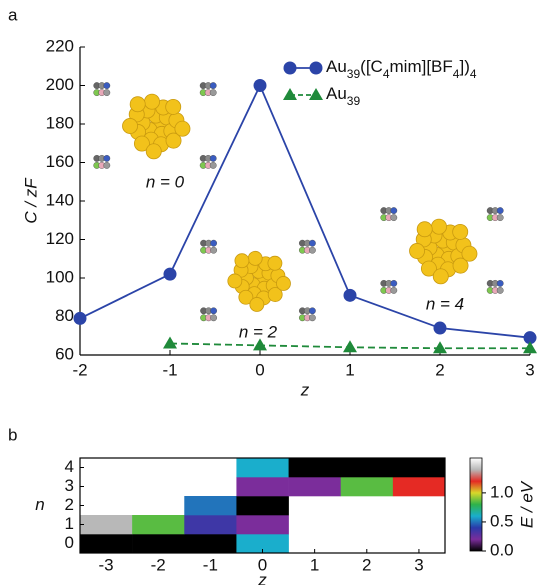  I want to click on annotation: n = 2, so click(258, 331).